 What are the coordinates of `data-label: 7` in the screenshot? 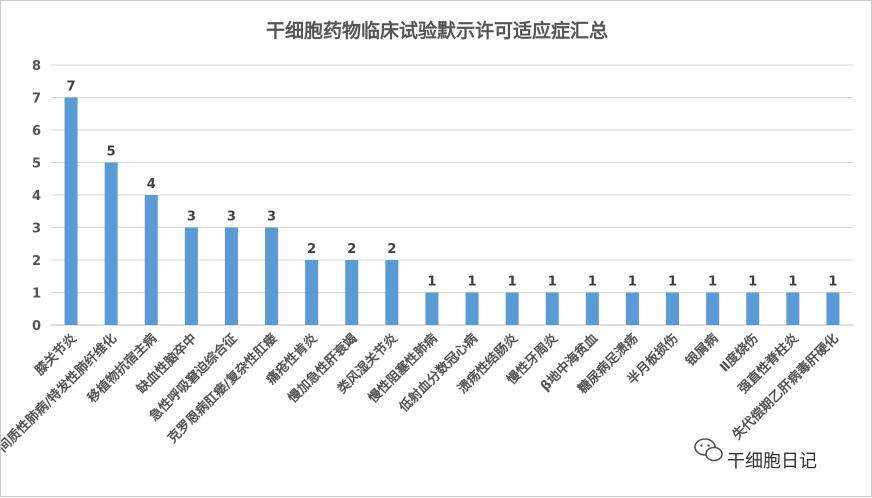 It's located at (71, 87).